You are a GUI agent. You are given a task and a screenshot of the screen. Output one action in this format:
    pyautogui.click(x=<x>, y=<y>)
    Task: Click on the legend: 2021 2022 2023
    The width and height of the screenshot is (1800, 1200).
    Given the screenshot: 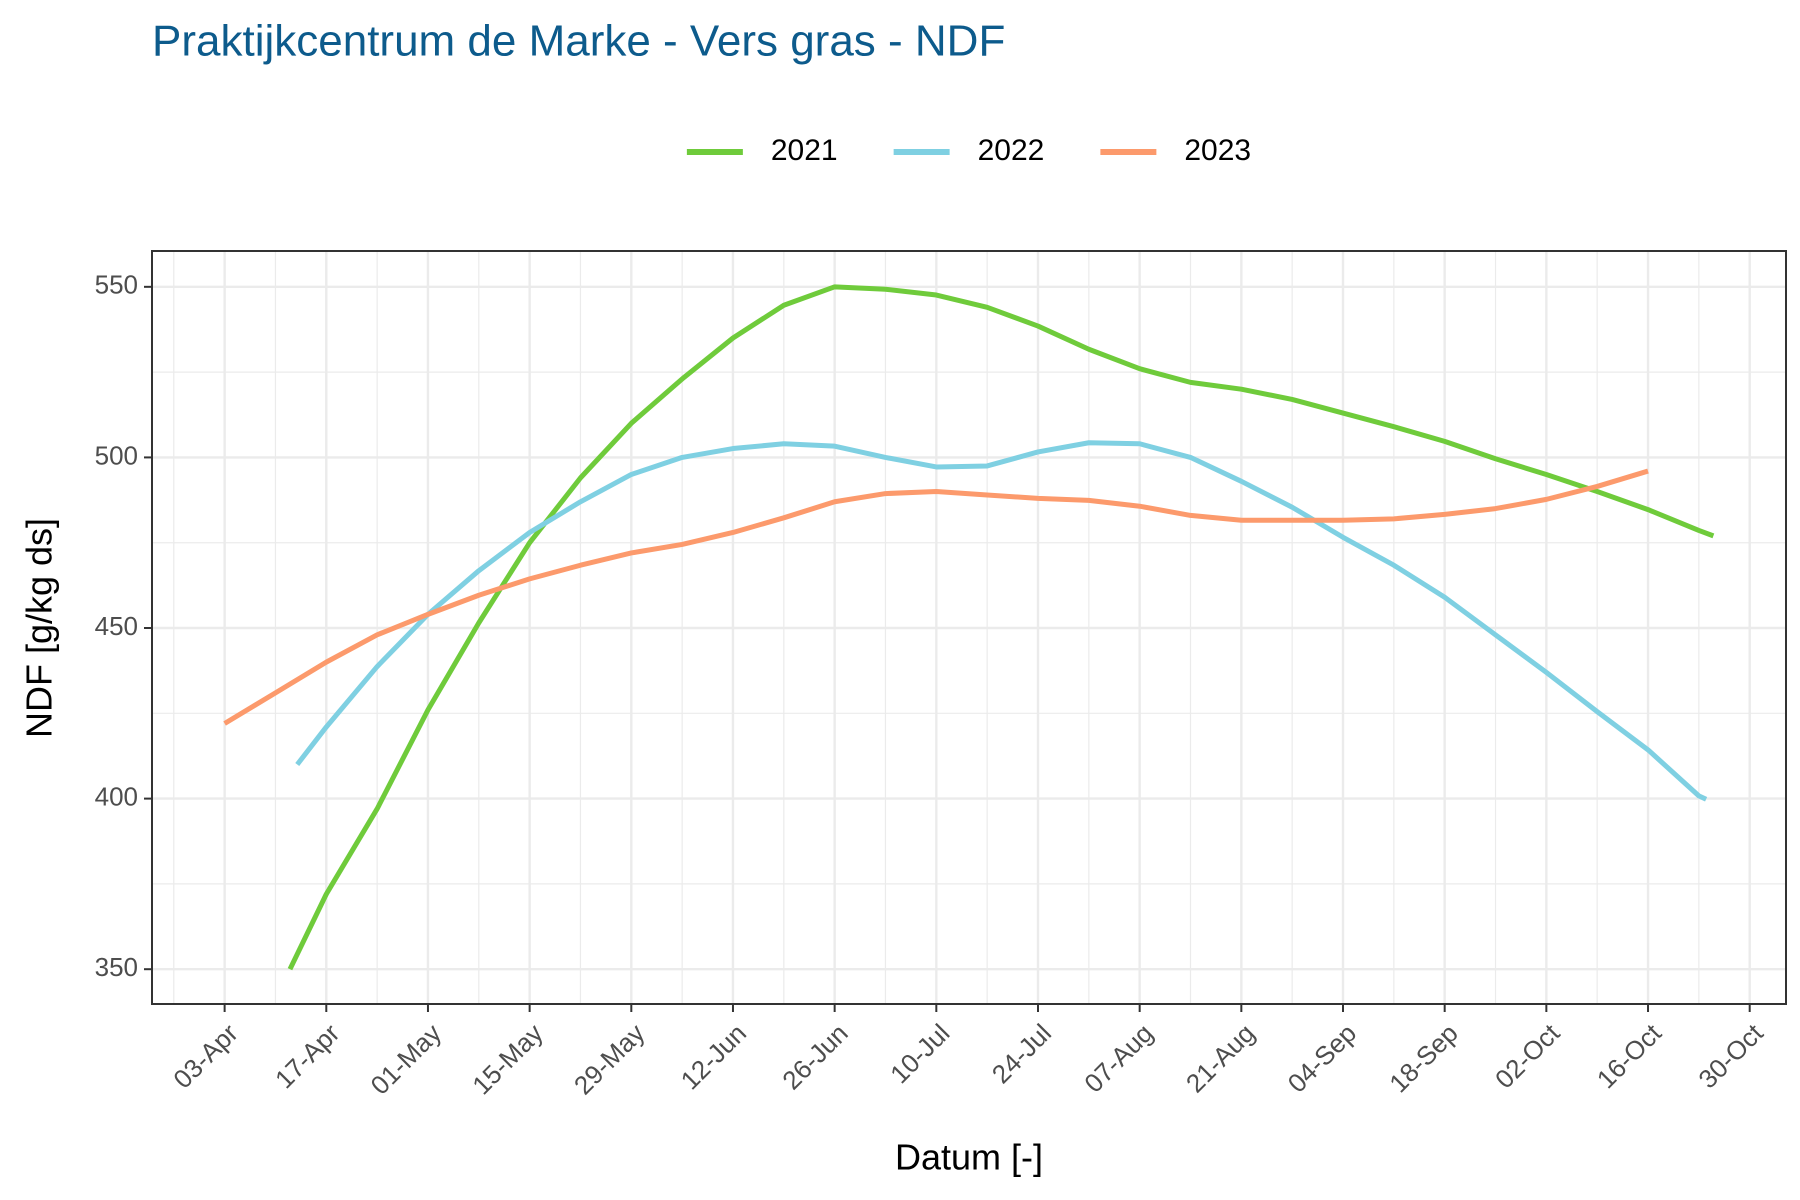 What is the action you would take?
    pyautogui.click(x=968, y=150)
    